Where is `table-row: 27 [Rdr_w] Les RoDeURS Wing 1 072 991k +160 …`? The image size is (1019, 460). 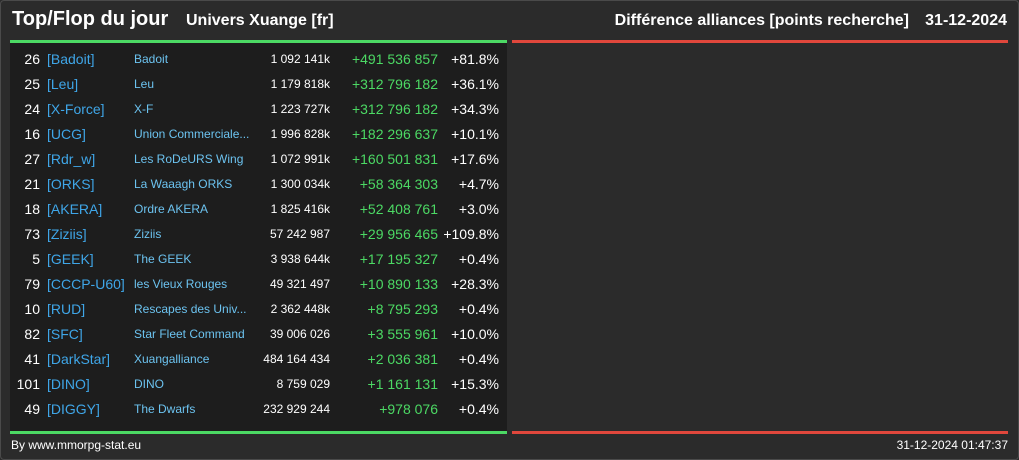
table-row: 27 [Rdr_w] Les RoDeURS Wing 1 072 991k +160 … is located at coordinates (258, 159).